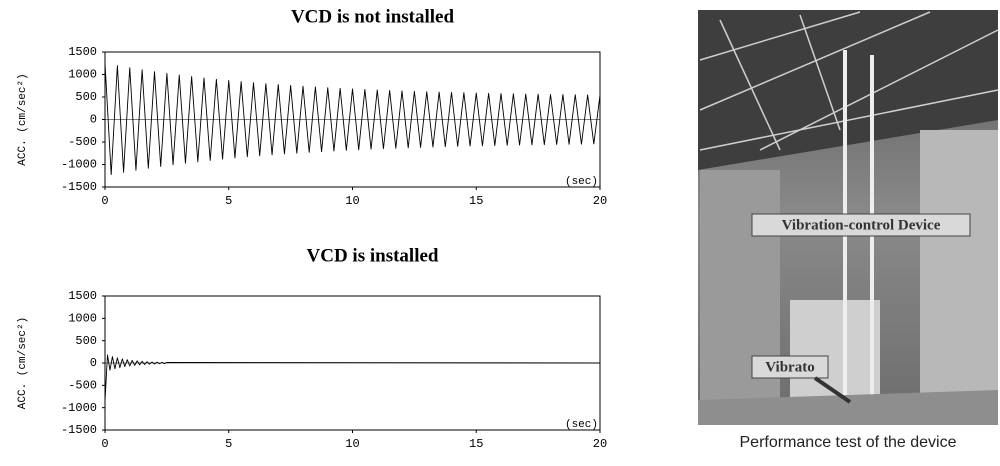 This screenshot has width=1000, height=466. I want to click on floor, so click(848, 407).